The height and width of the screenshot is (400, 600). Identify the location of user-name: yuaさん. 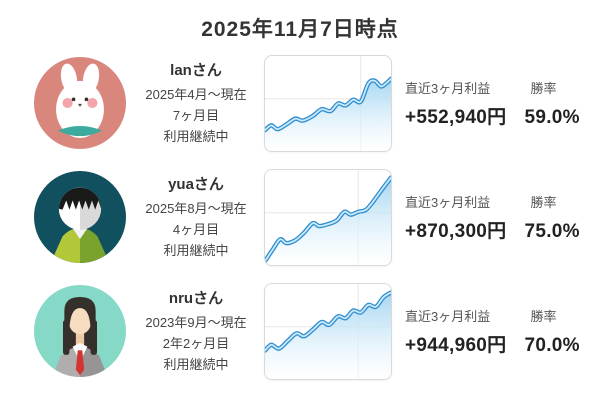
(196, 184).